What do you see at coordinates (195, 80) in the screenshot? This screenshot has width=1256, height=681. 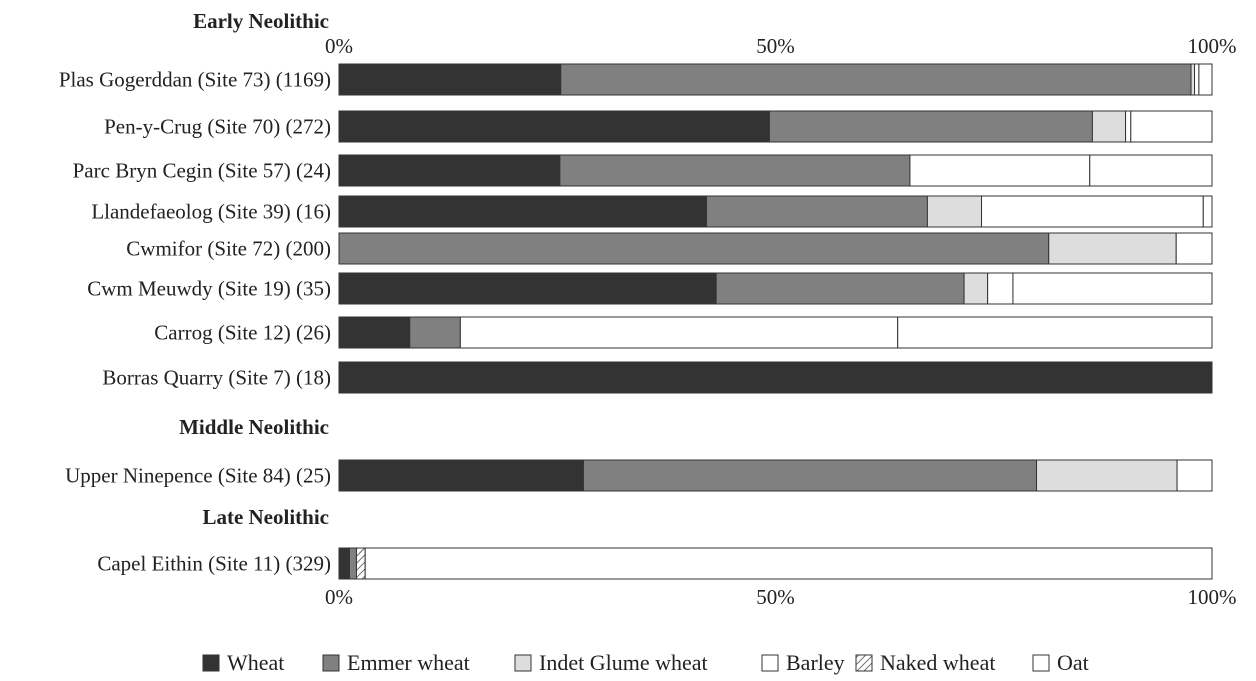 I see `category-label: Plas Gogerddan (Site 73) (1169)` at bounding box center [195, 80].